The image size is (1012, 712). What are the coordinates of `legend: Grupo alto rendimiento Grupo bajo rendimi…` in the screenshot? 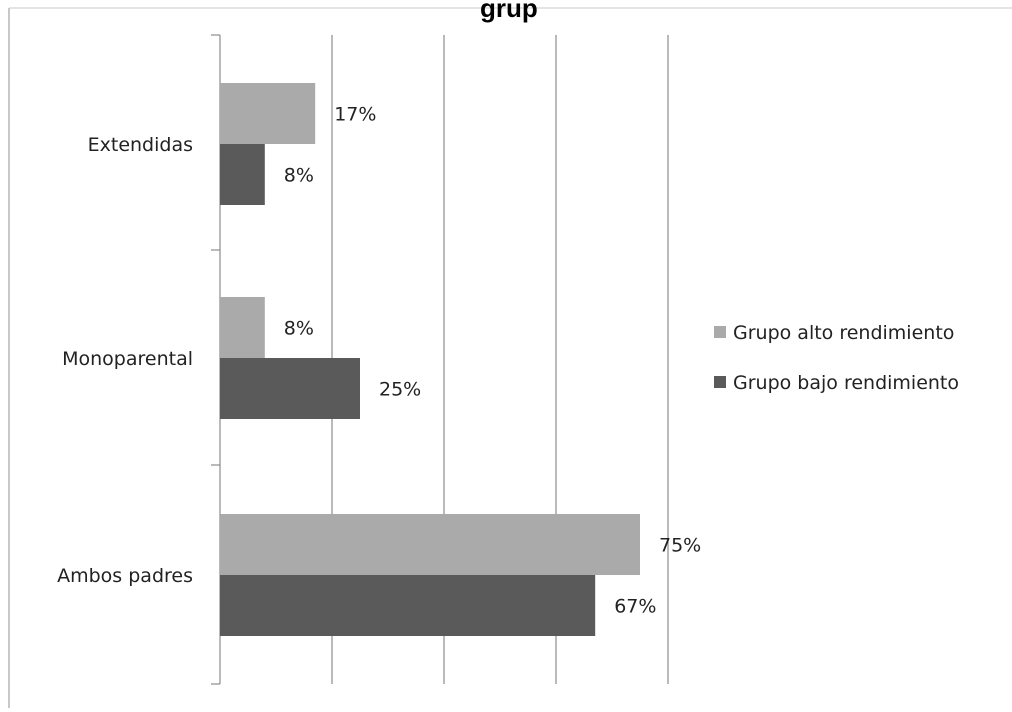 It's located at (836, 358).